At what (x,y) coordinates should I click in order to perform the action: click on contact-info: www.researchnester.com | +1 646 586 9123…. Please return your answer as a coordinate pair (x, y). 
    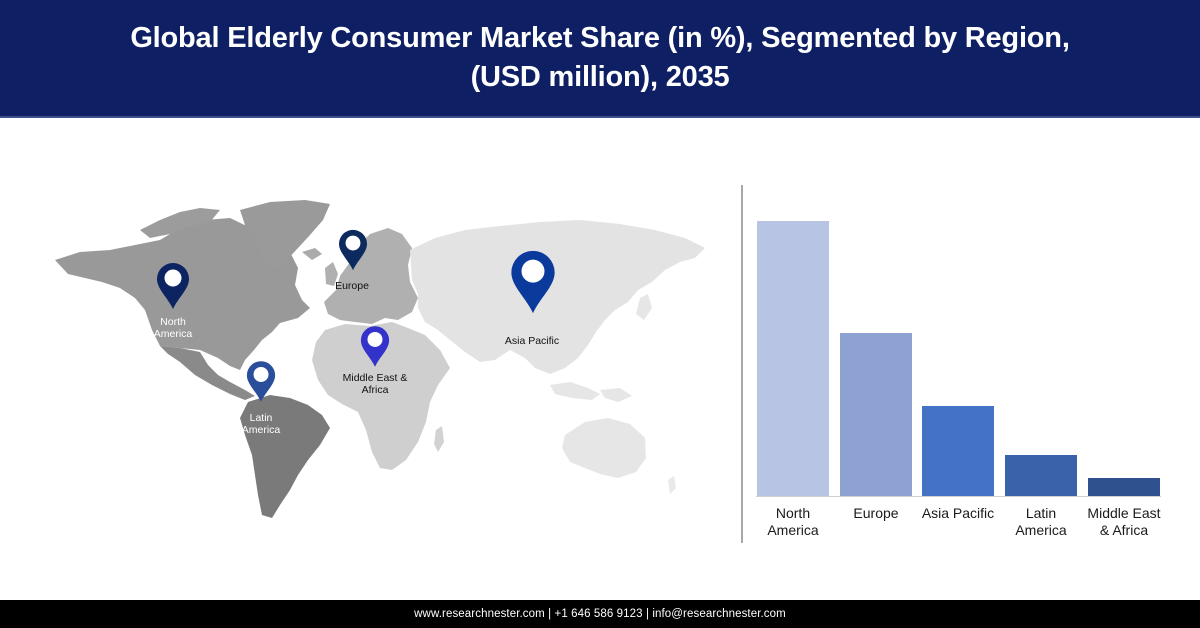
    Looking at the image, I should click on (600, 614).